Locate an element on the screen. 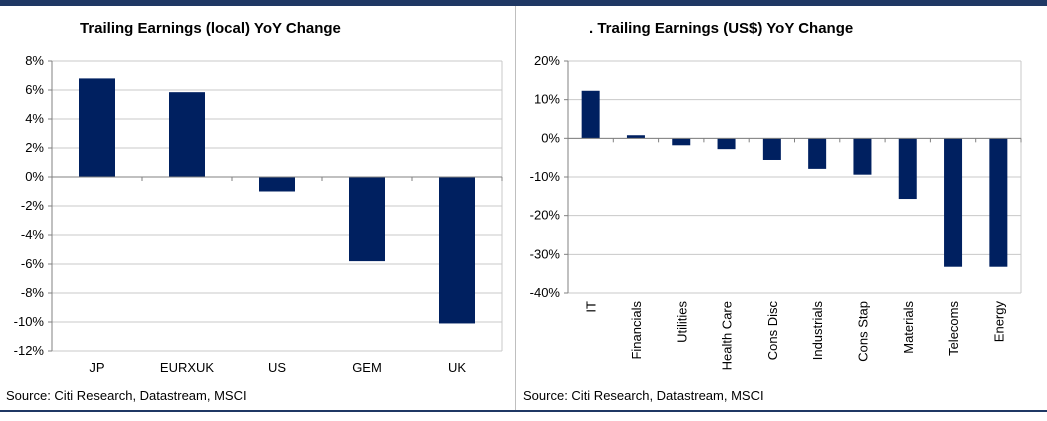 The width and height of the screenshot is (1047, 421). bar-us is located at coordinates (277, 184).